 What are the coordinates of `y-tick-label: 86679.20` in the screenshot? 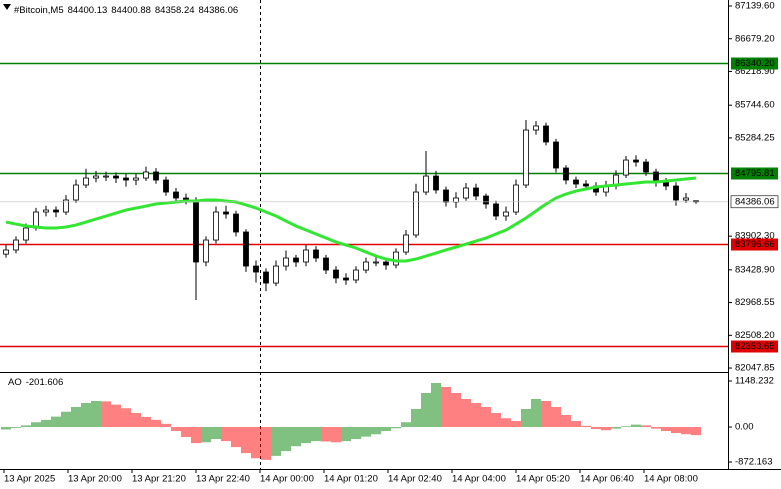 It's located at (755, 38).